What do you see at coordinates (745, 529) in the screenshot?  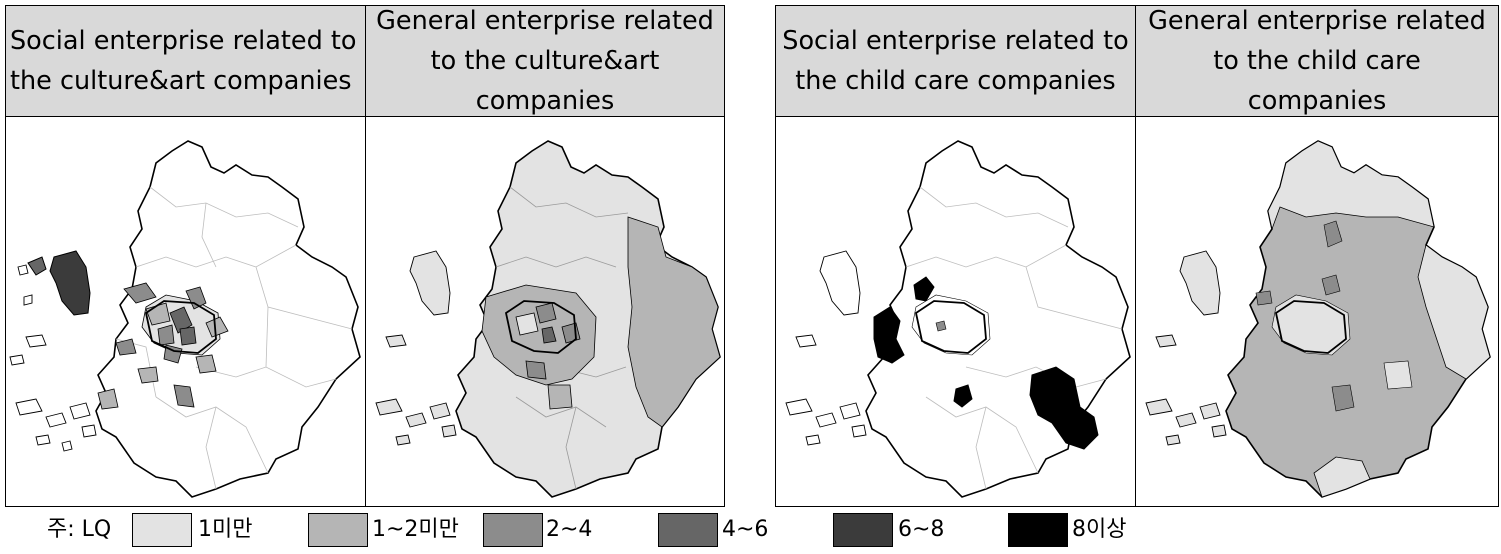 I see `legend-label-4to6: 4~6` at bounding box center [745, 529].